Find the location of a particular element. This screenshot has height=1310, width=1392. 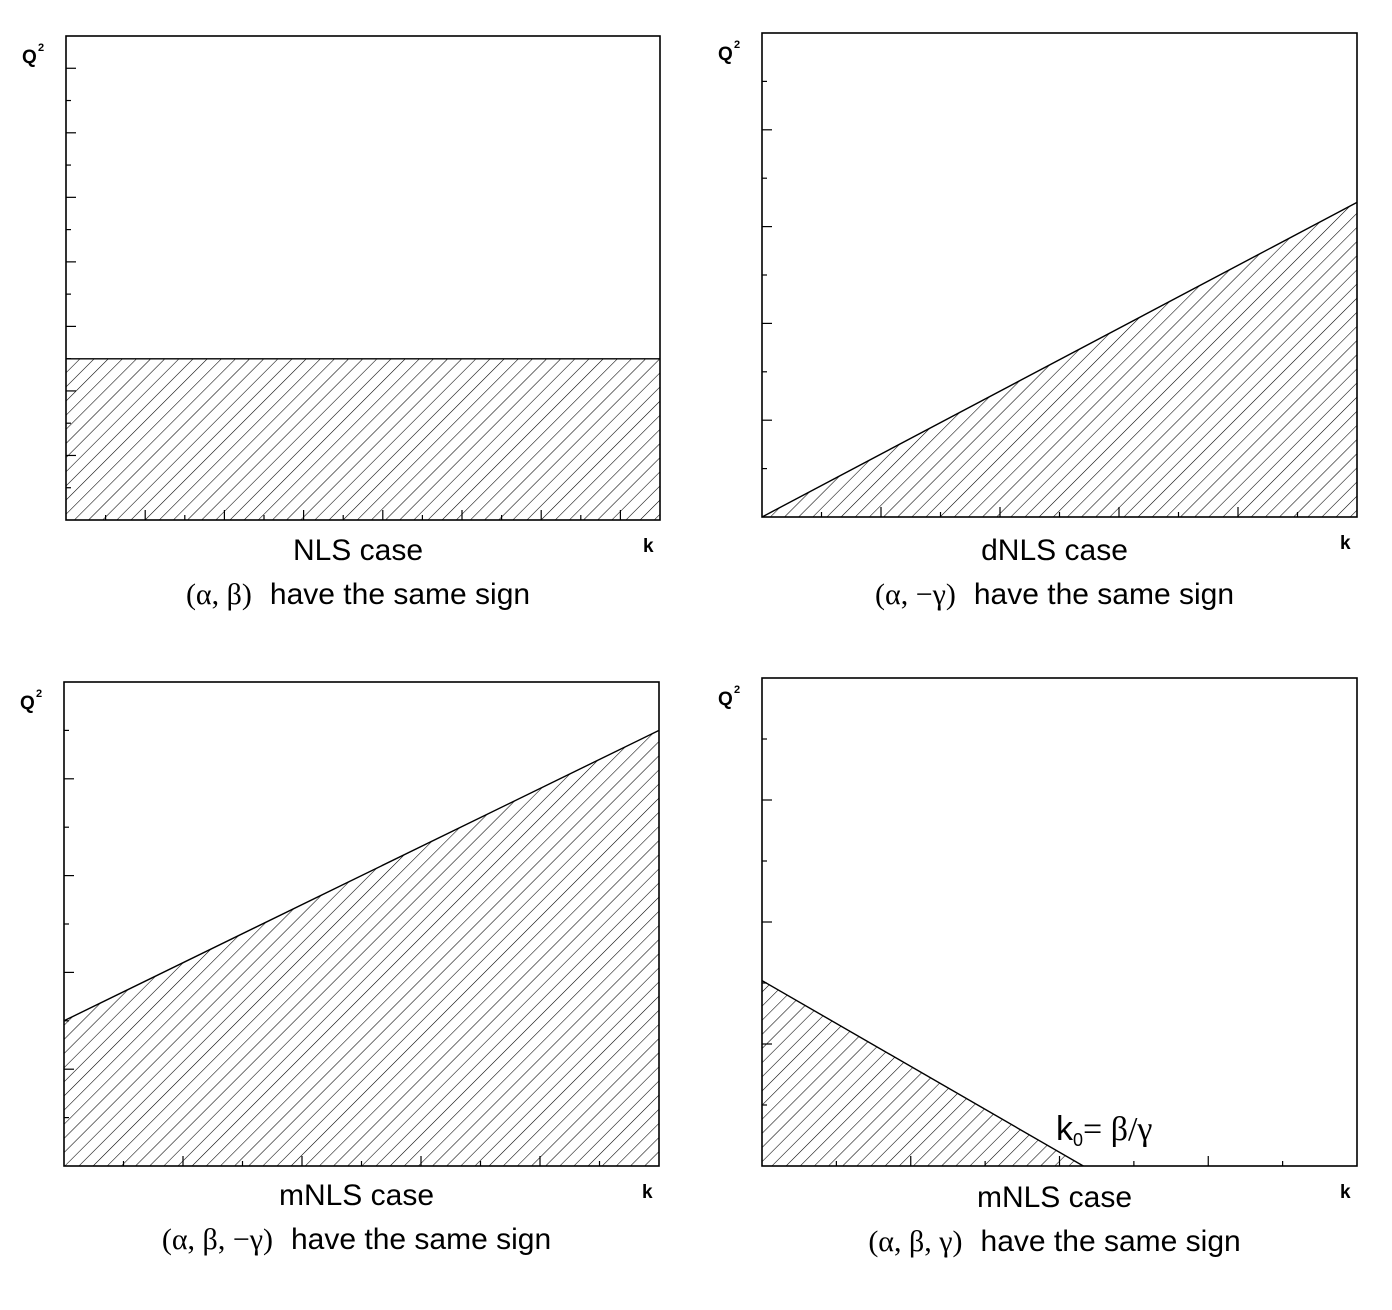

chart-subtitle: (α, β, γ) have the same sign is located at coordinates (1054, 1241).